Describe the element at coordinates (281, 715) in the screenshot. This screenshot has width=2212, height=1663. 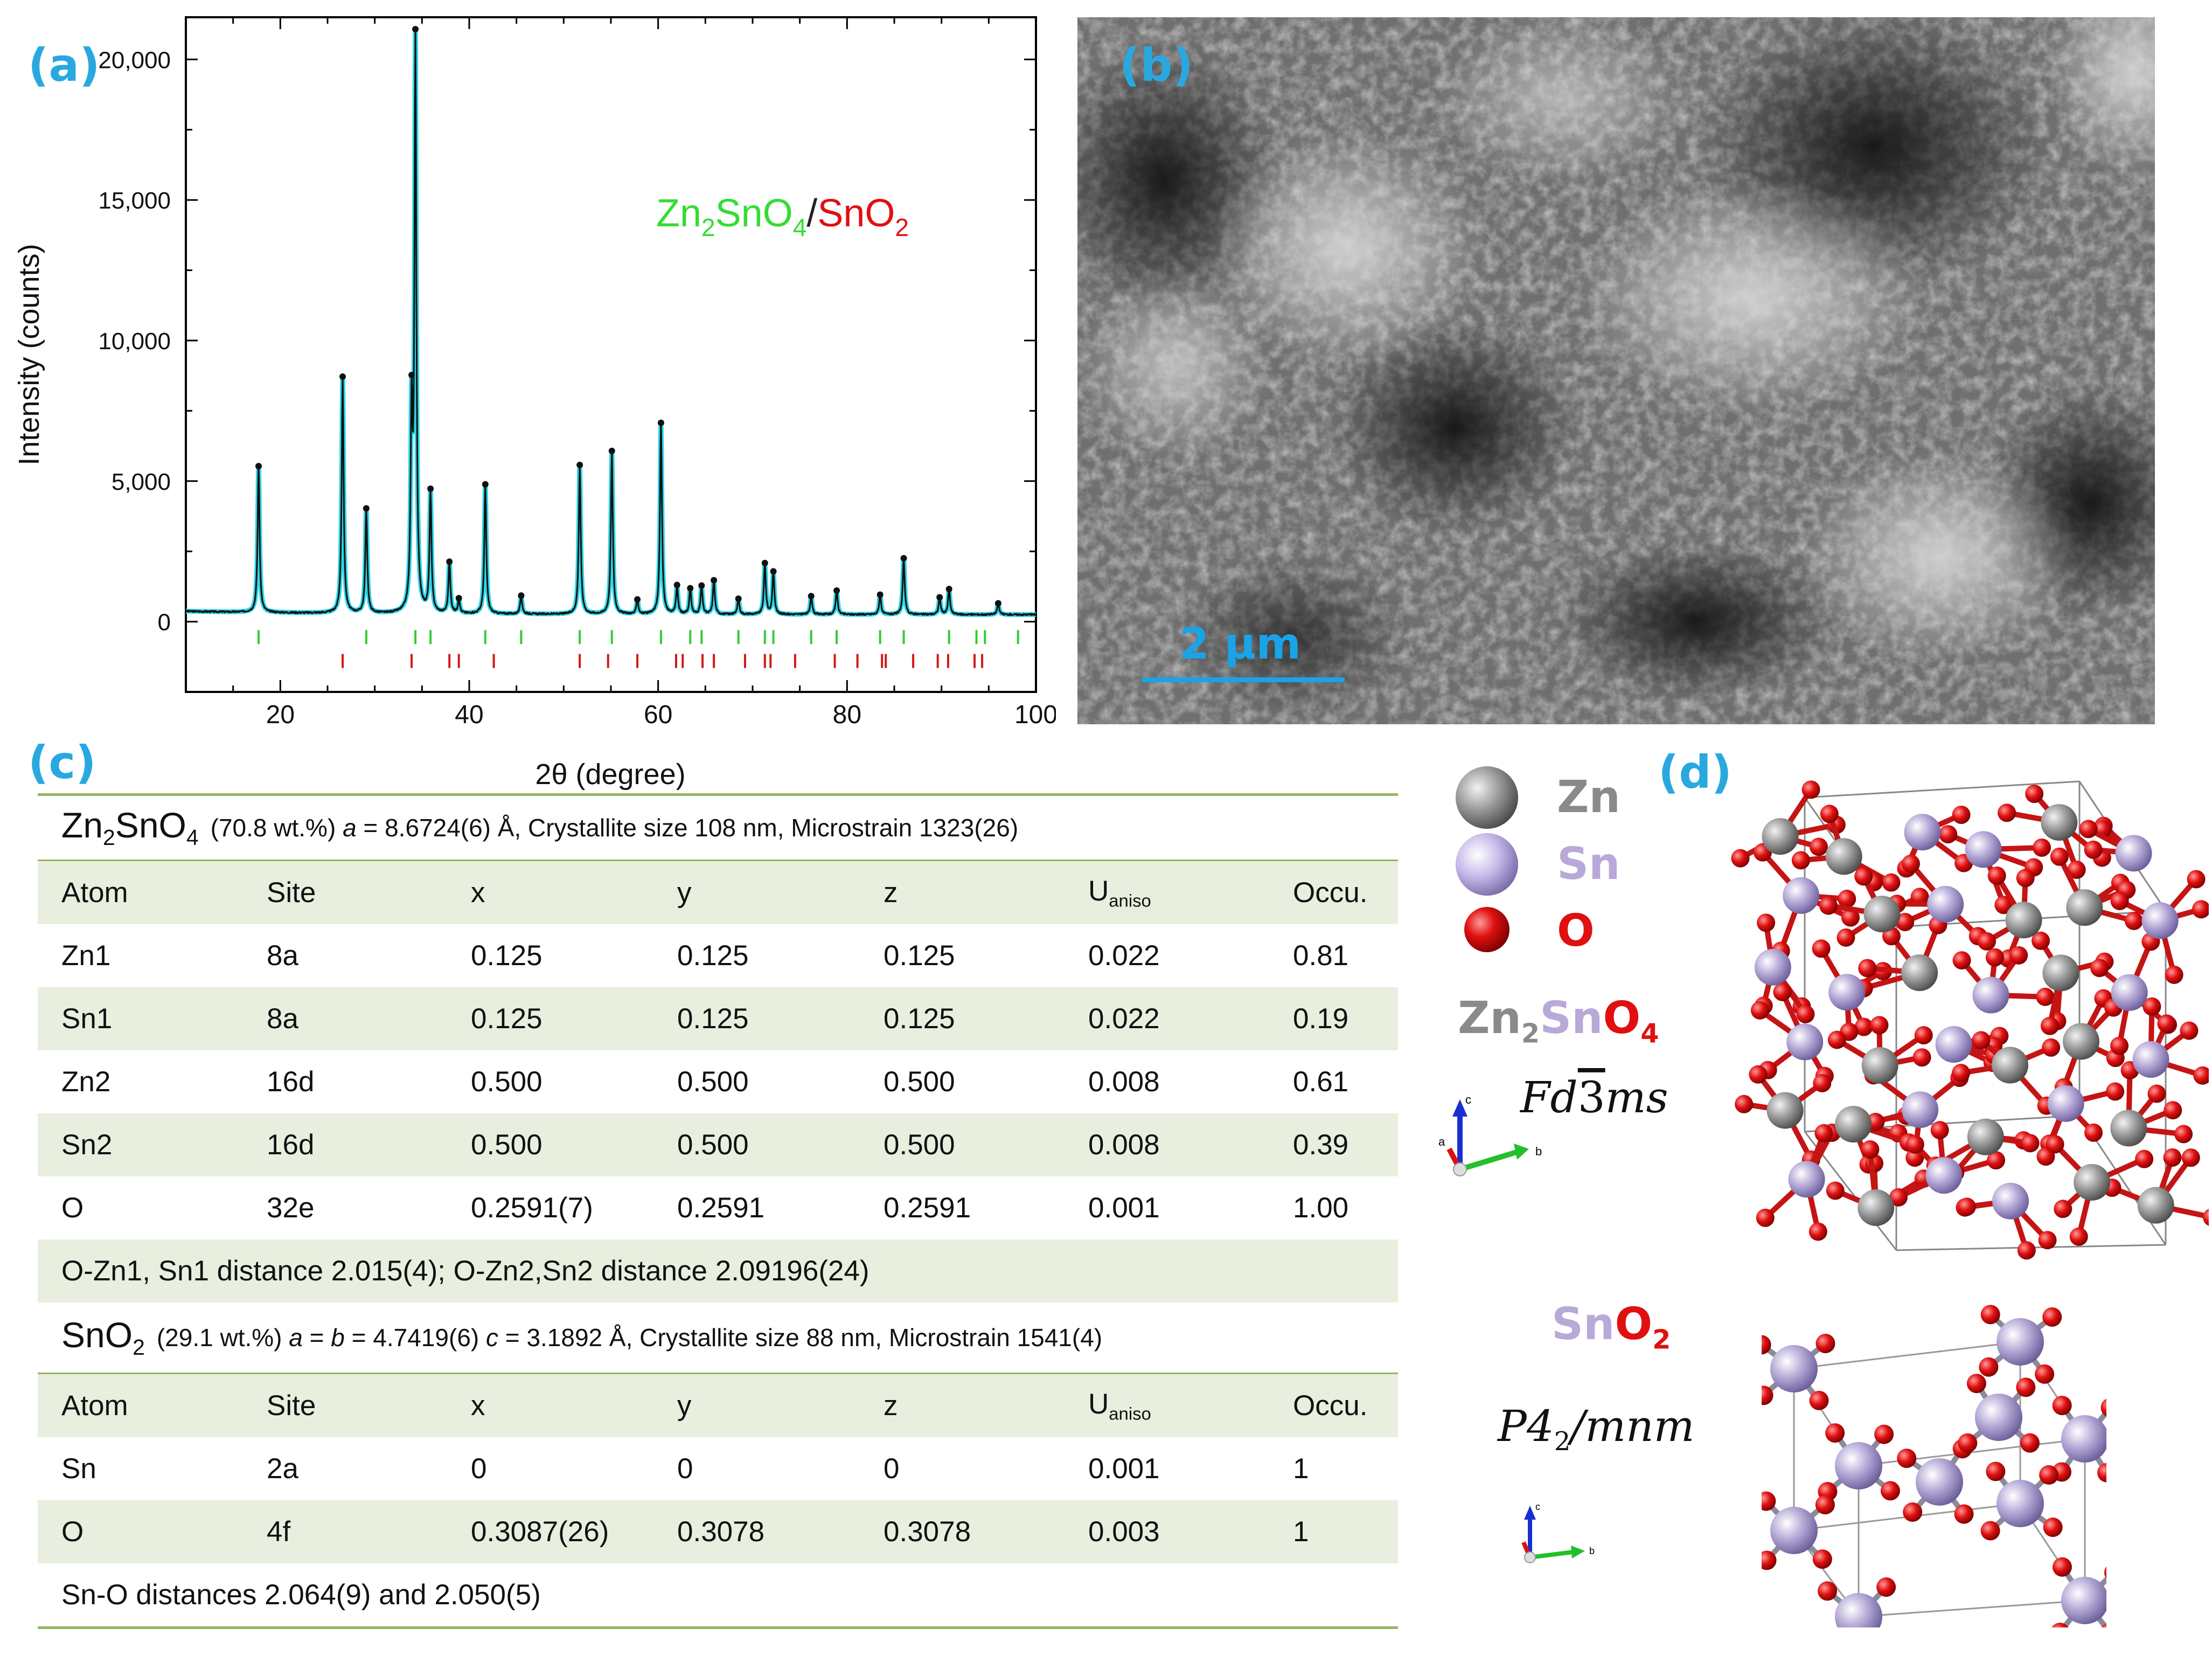
I see `x-tick-label: 20` at that location.